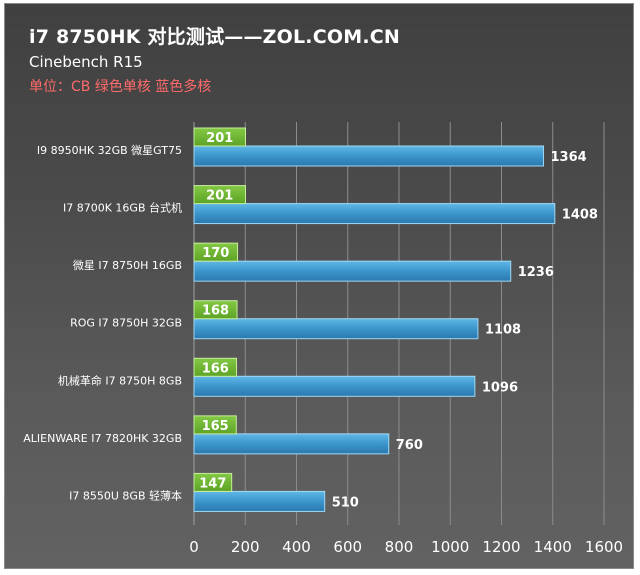  I want to click on category-label: I7 8700K 16GB 台式机, so click(122, 208).